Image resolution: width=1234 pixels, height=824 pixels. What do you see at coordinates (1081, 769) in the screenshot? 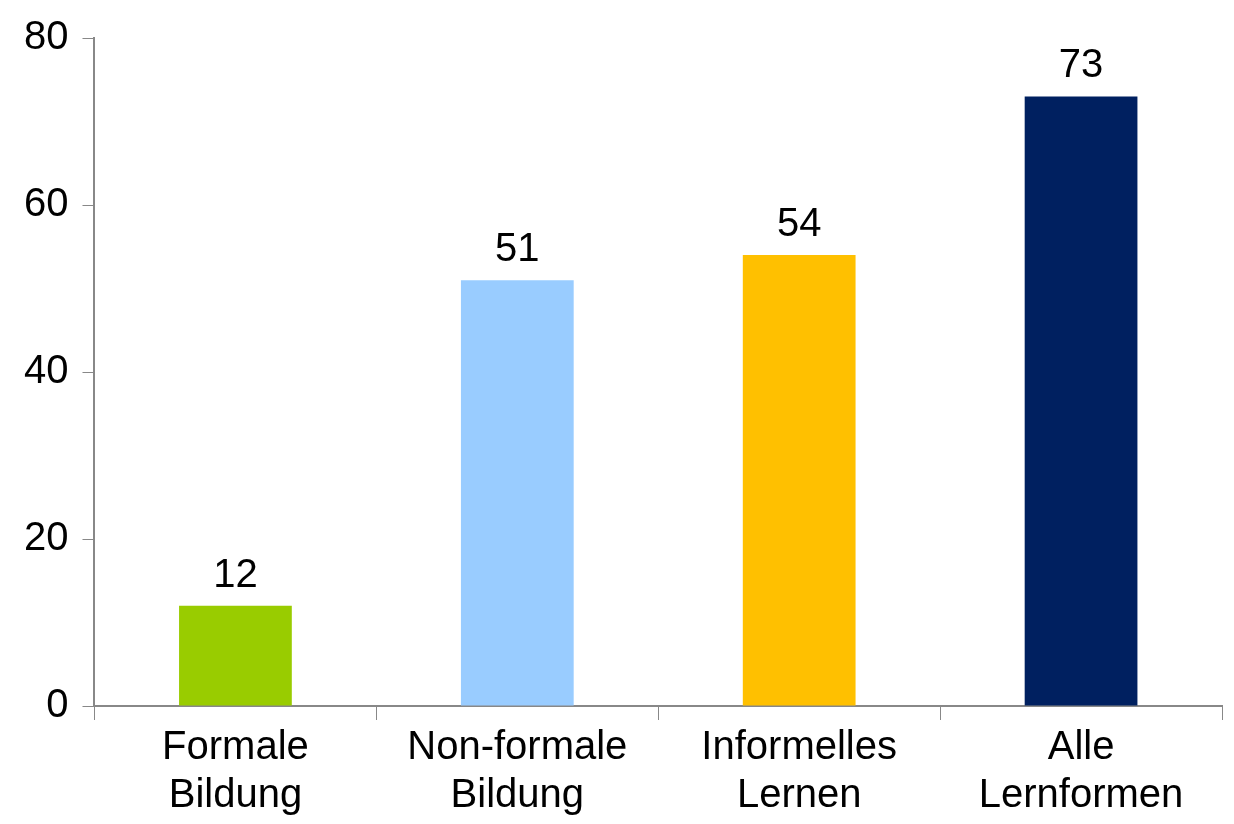
I see `x-tick-label: Alle Lernformen` at bounding box center [1081, 769].